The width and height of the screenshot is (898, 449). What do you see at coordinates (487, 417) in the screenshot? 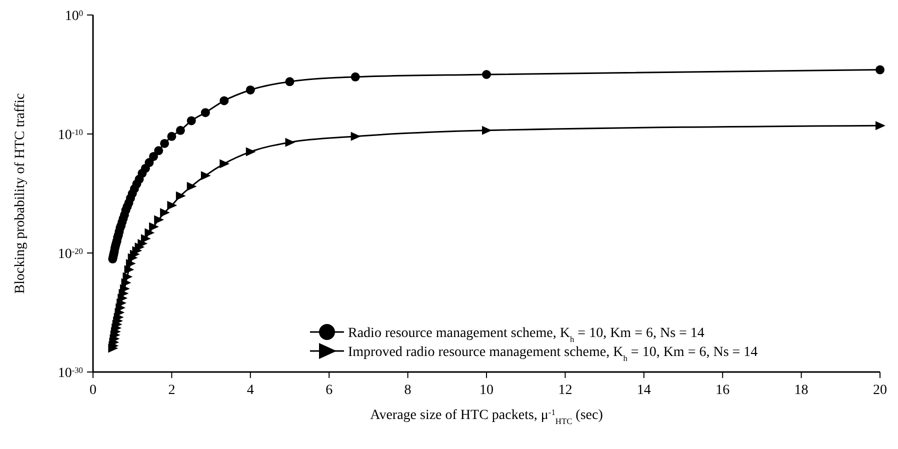
I see `x-axis-title: Average size of HTC packets, μ$^{-1}$$_{HTC}$ (sec)` at bounding box center [487, 417].